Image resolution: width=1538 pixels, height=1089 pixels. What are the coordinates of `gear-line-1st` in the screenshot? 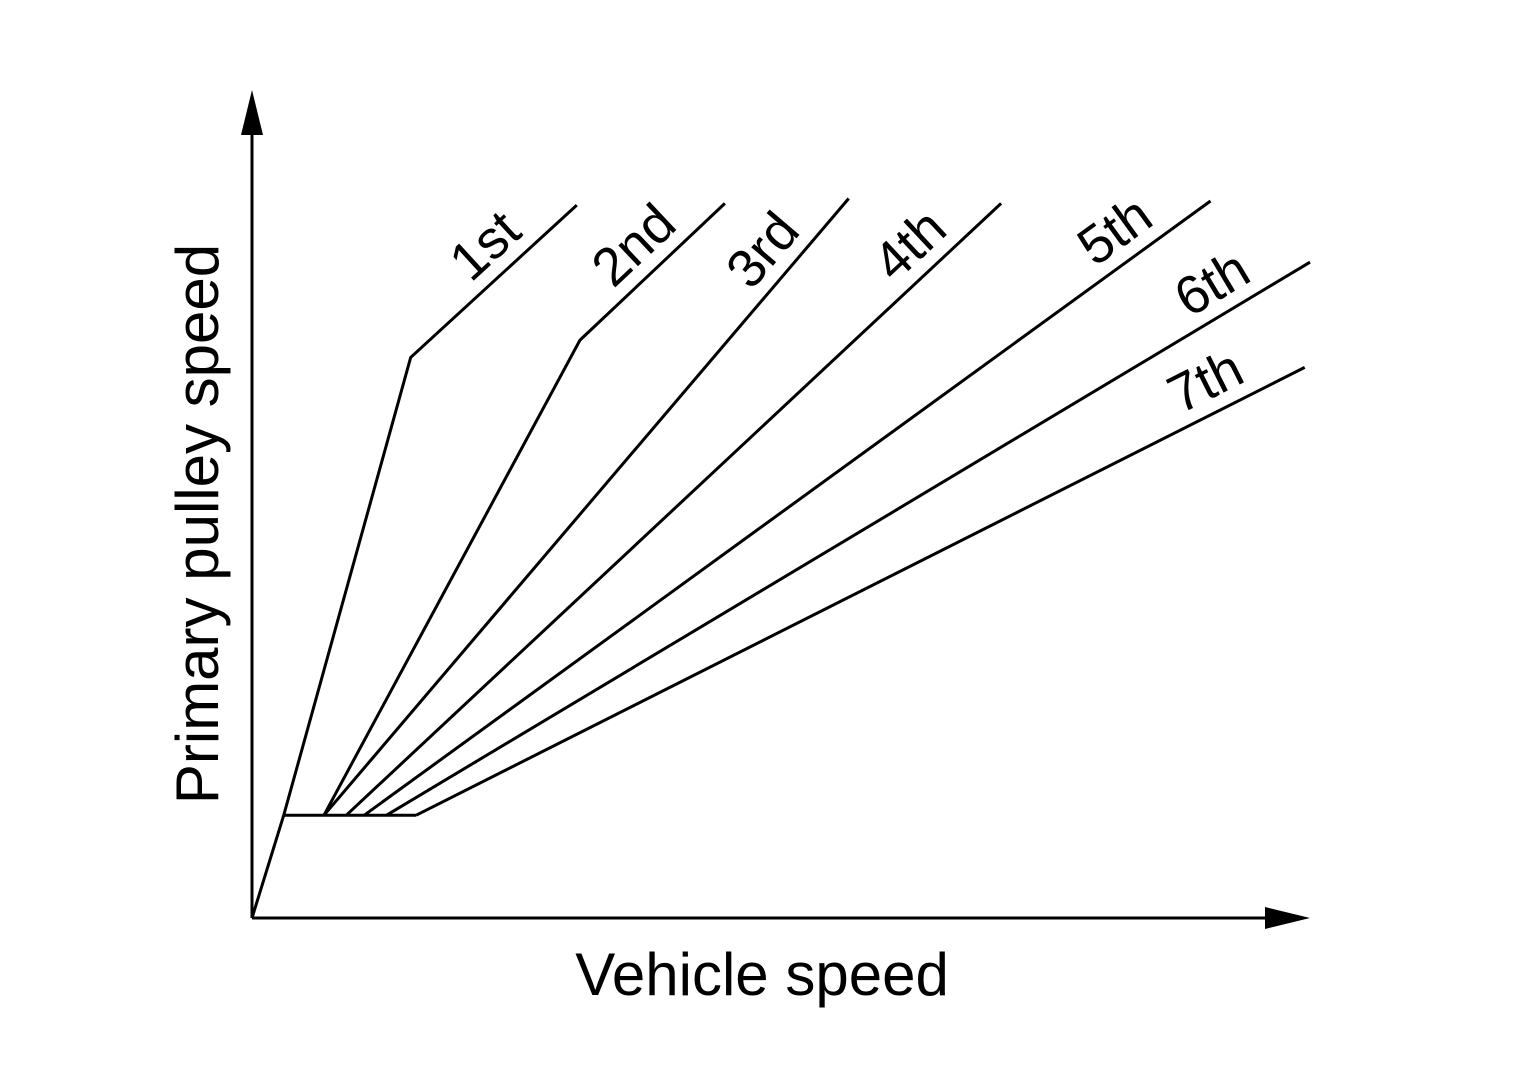 It's located at (430, 509).